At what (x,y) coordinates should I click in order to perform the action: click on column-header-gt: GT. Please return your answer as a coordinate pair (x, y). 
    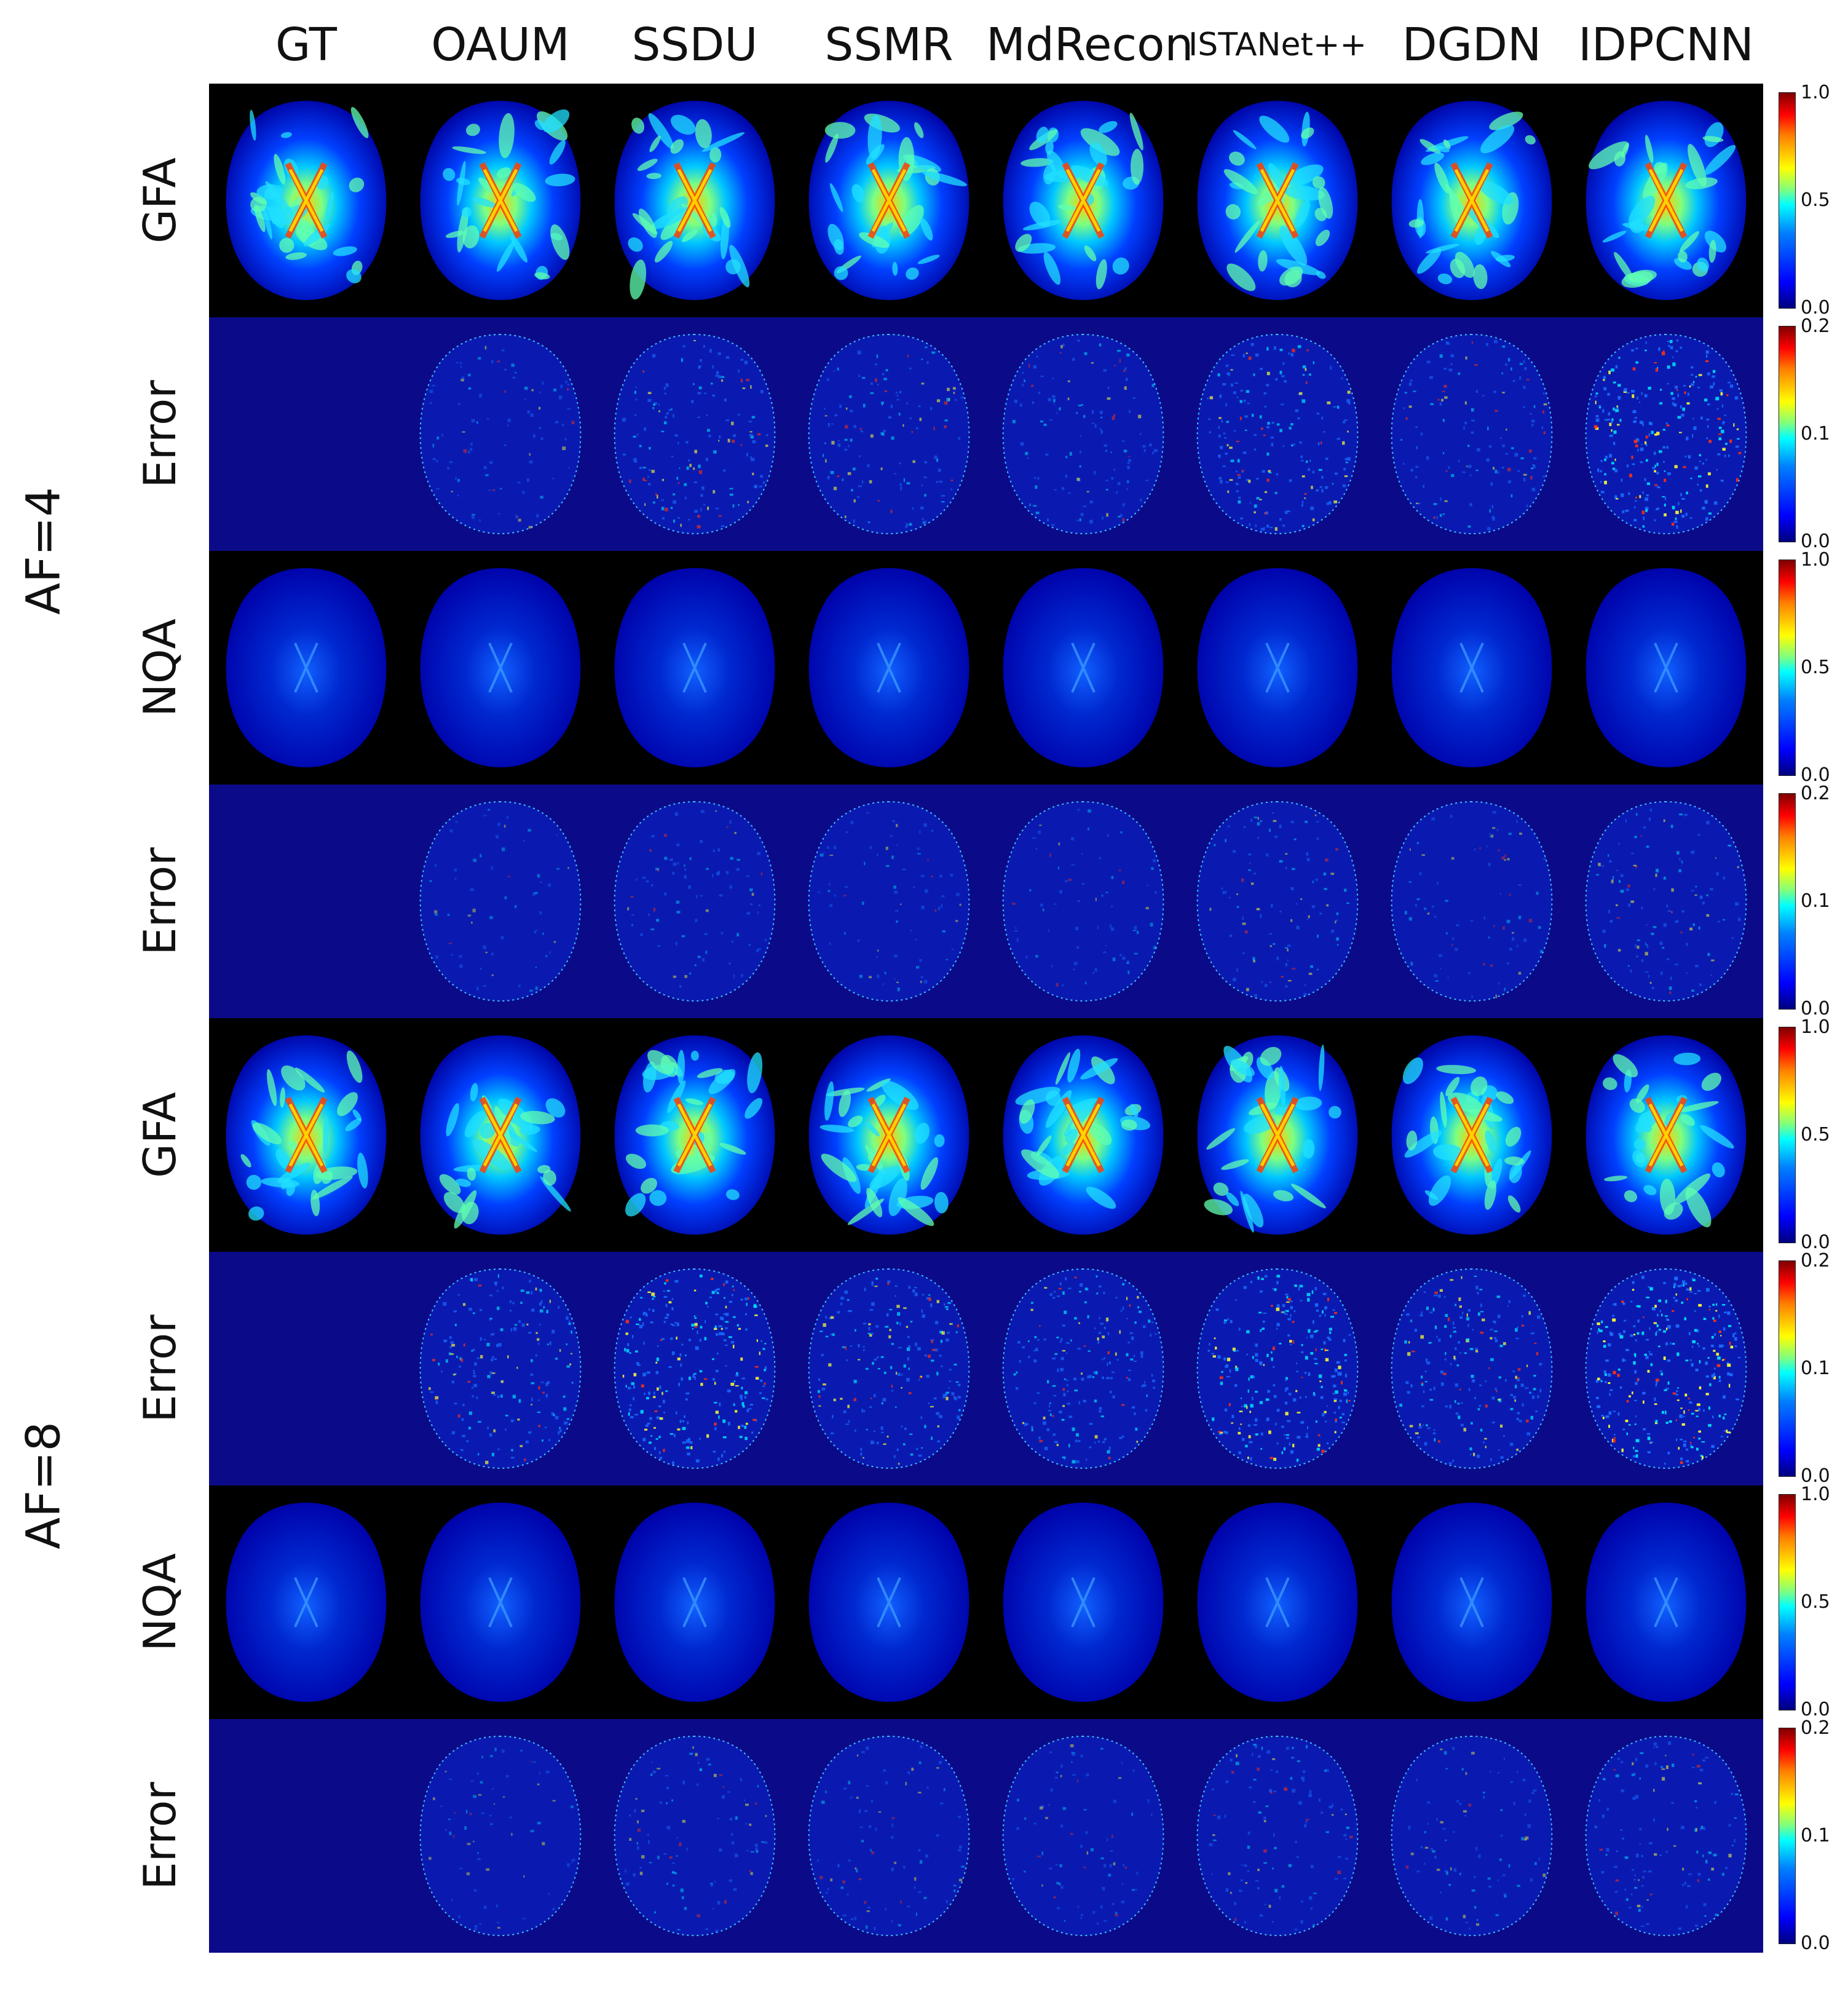
    Looking at the image, I should click on (306, 44).